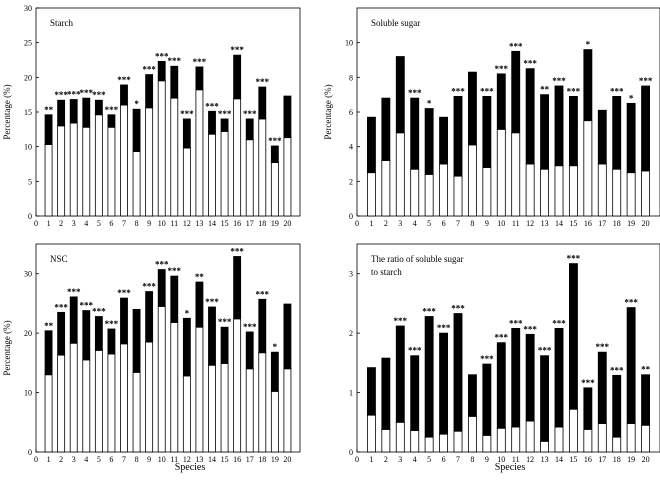  I want to click on y-axis-label: Percentage (%), so click(328, 111).